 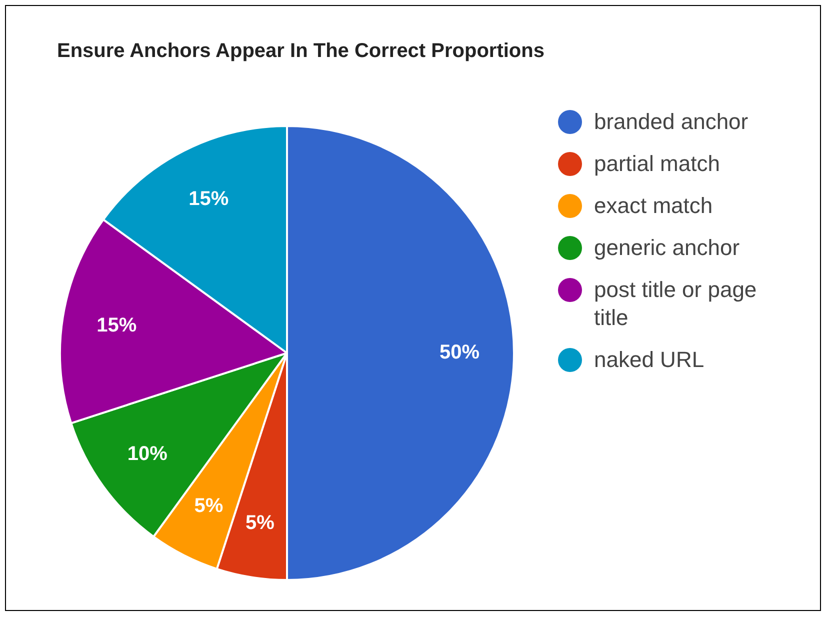 I want to click on legend-label: branded anchor, so click(x=672, y=122).